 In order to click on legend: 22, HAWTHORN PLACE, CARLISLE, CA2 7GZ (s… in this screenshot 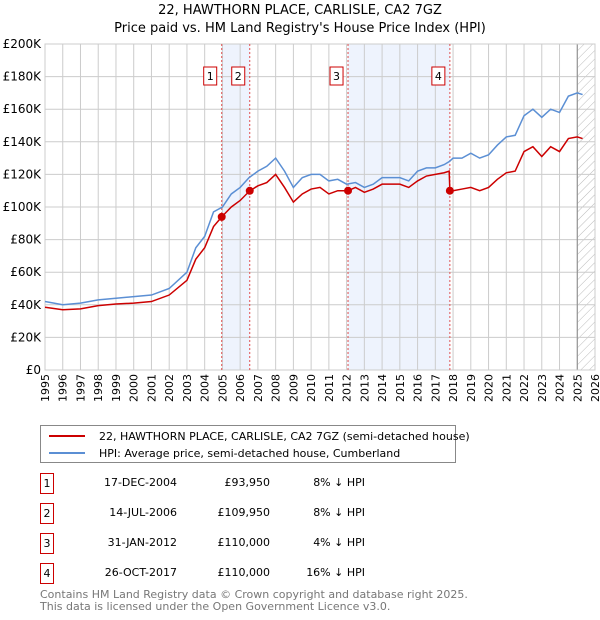, I will do `click(255, 444)`.